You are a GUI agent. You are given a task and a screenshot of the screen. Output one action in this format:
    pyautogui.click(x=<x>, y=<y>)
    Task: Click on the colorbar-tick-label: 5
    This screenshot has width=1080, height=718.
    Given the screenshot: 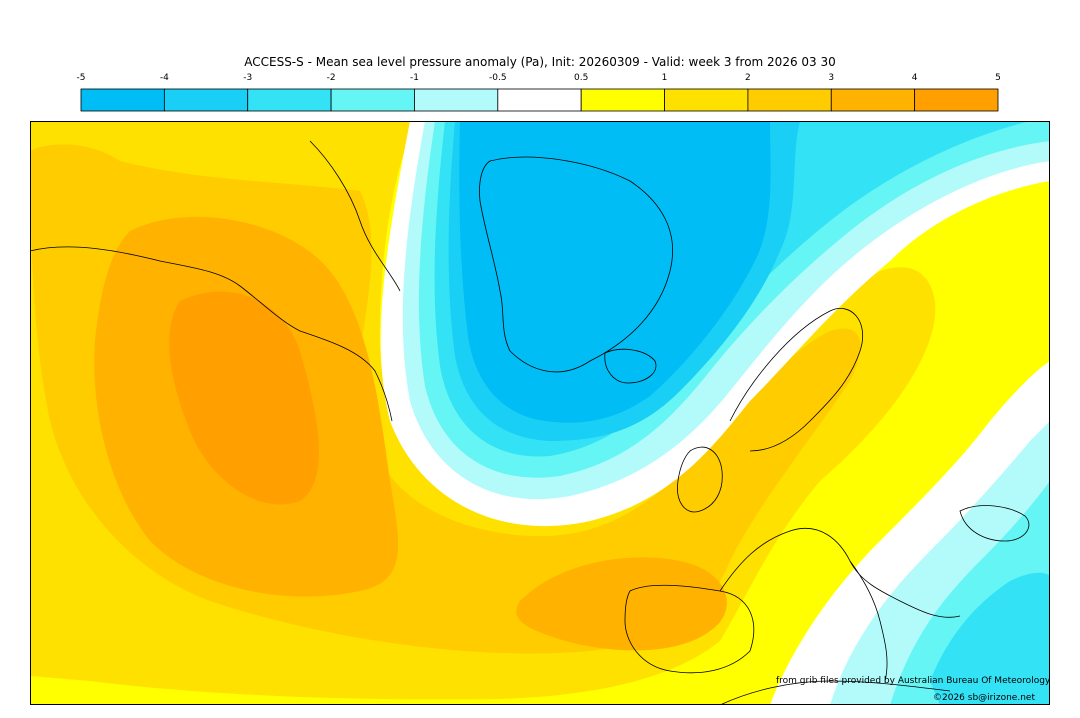 What is the action you would take?
    pyautogui.click(x=998, y=78)
    